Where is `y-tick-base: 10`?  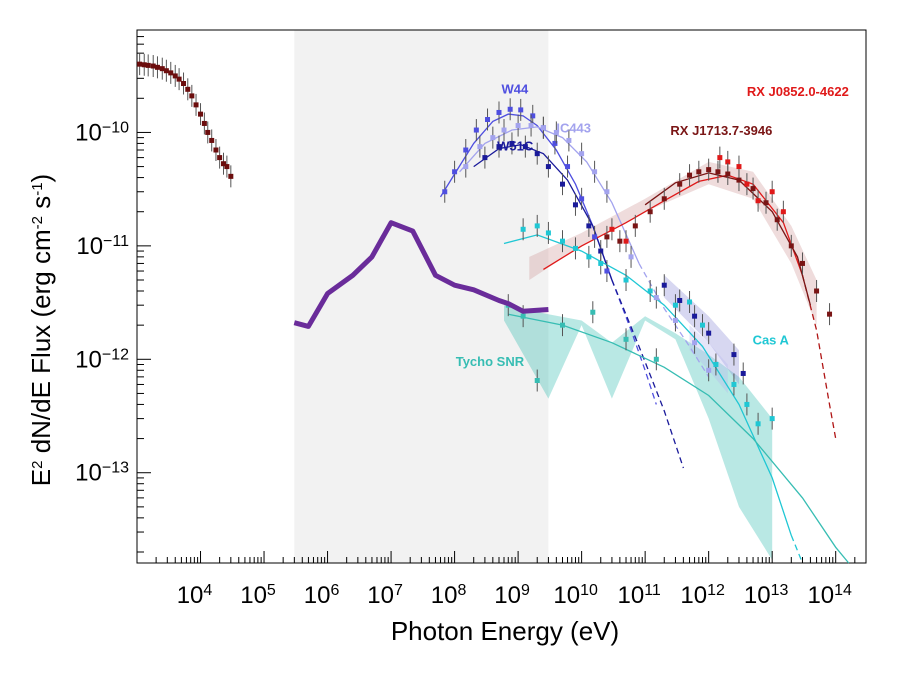
y-tick-base: 10 is located at coordinates (88, 132).